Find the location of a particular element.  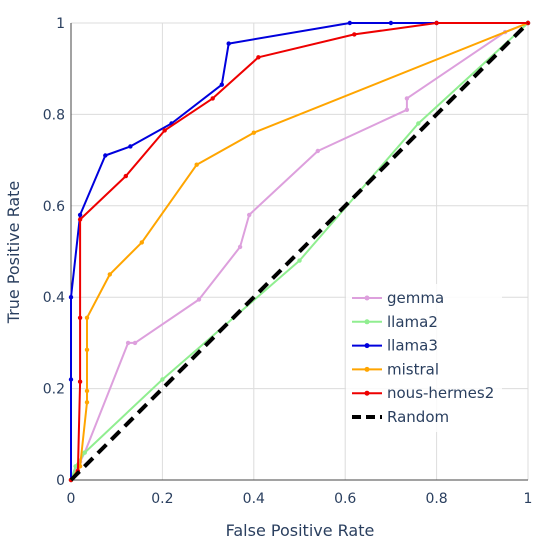

legend-label: llama3 is located at coordinates (412, 346).